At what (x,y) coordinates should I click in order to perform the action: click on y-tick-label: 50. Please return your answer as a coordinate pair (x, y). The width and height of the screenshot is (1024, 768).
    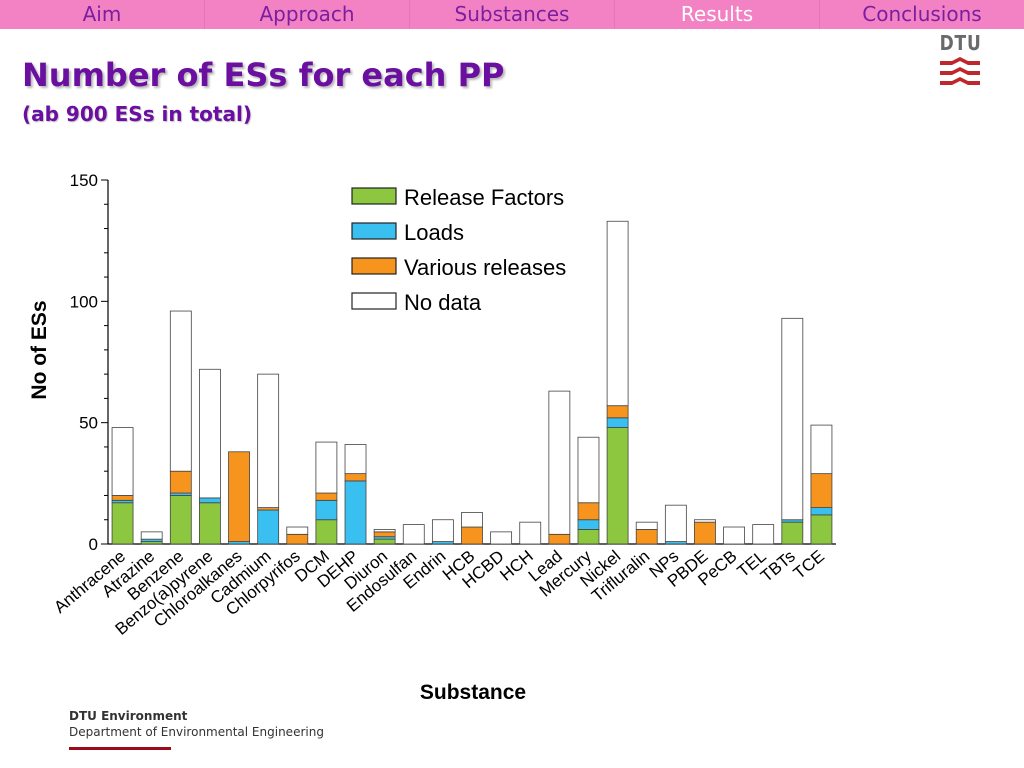
    Looking at the image, I should click on (88, 423).